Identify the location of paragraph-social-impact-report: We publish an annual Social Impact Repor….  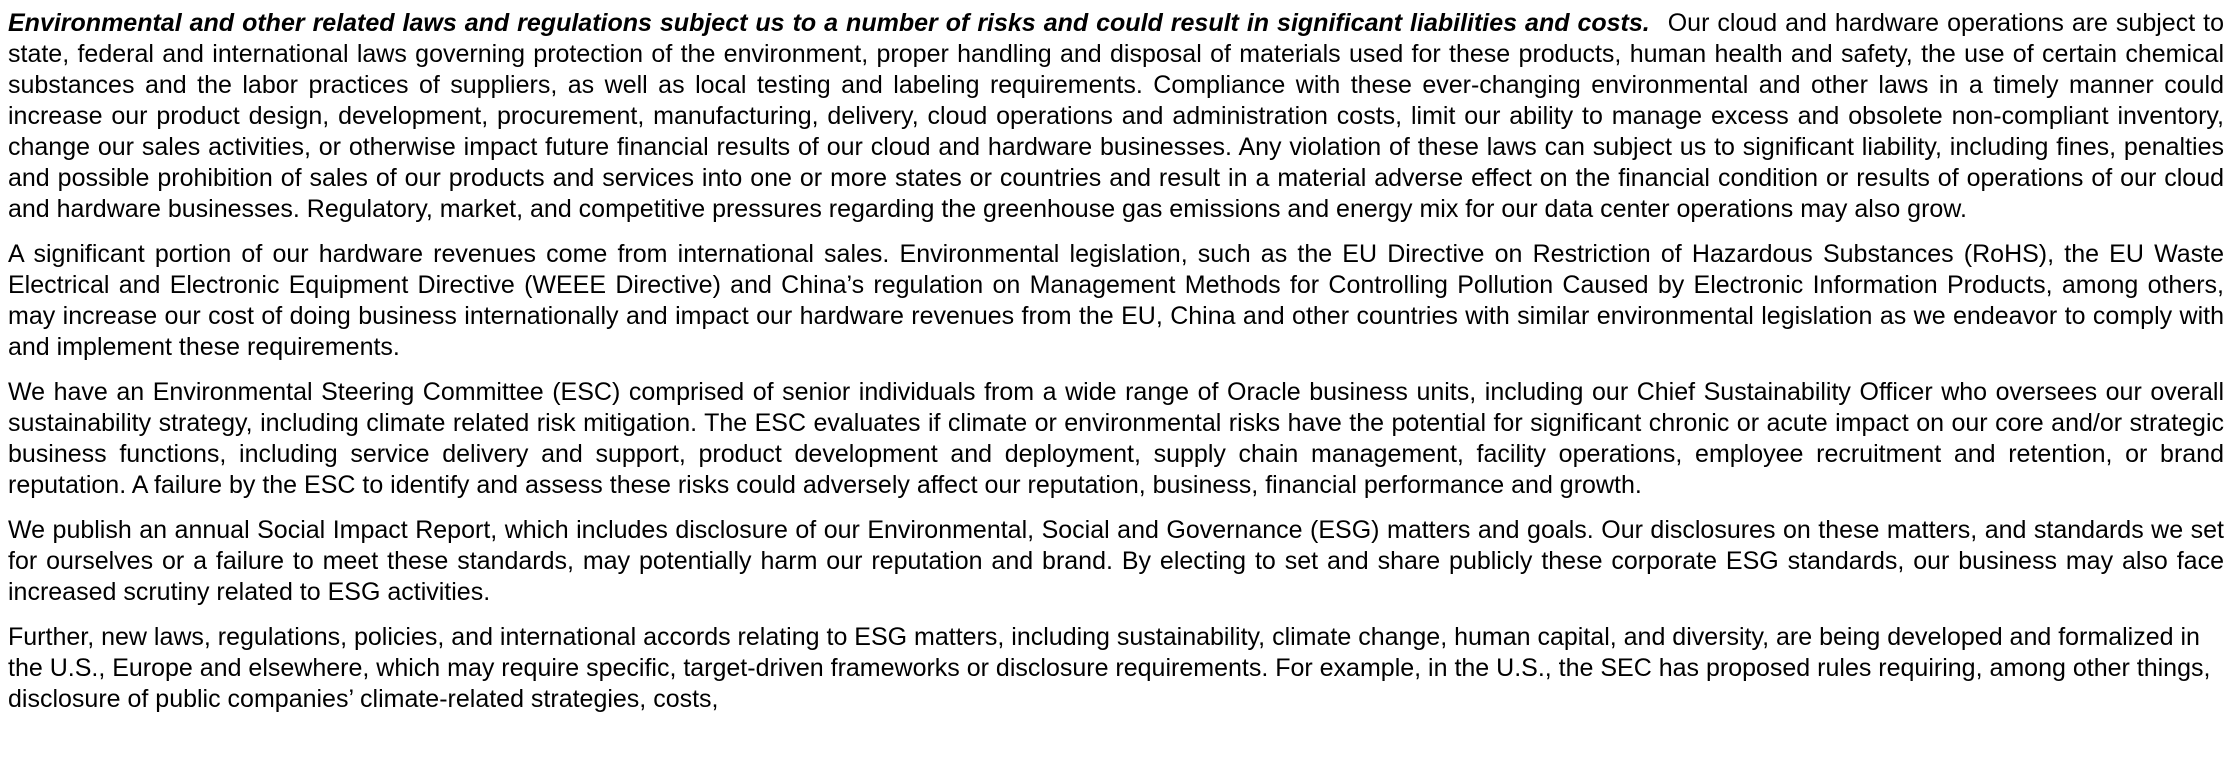
(1116, 561).